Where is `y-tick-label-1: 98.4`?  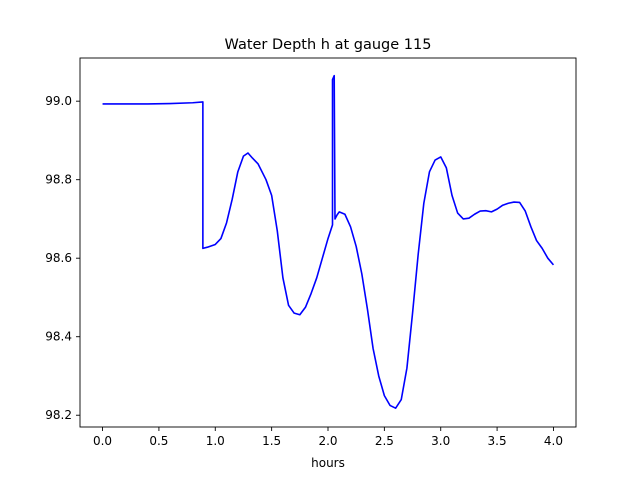 y-tick-label-1: 98.4 is located at coordinates (58, 337).